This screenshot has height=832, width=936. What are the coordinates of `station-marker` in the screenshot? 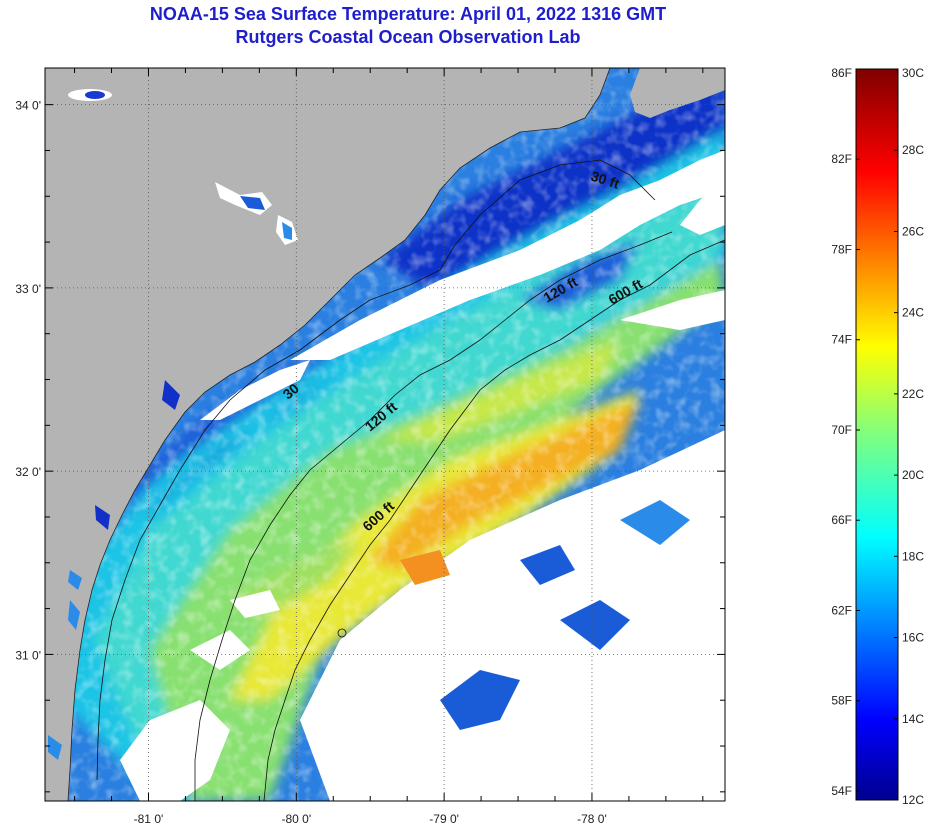 It's located at (342, 633).